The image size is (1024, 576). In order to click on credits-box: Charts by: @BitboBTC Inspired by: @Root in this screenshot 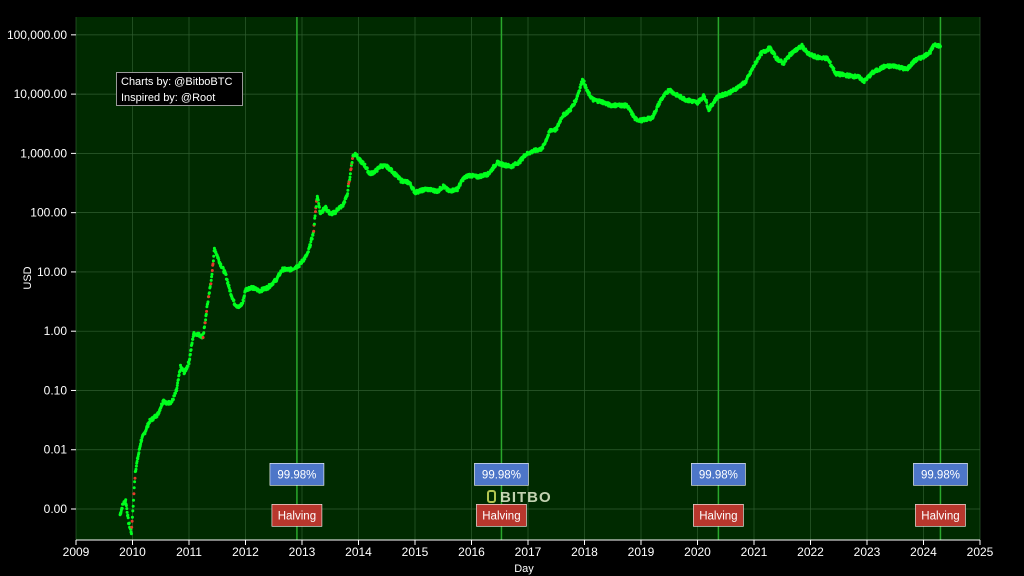, I will do `click(179, 89)`.